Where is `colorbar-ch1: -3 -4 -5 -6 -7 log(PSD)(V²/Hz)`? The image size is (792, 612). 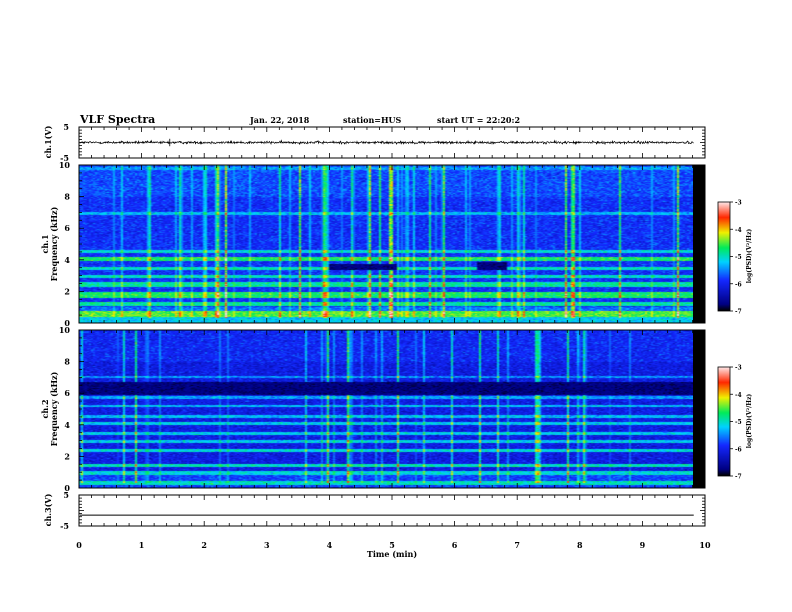
colorbar-ch1: -3 -4 -5 -6 -7 log(PSD)(V²/Hz) is located at coordinates (735, 258).